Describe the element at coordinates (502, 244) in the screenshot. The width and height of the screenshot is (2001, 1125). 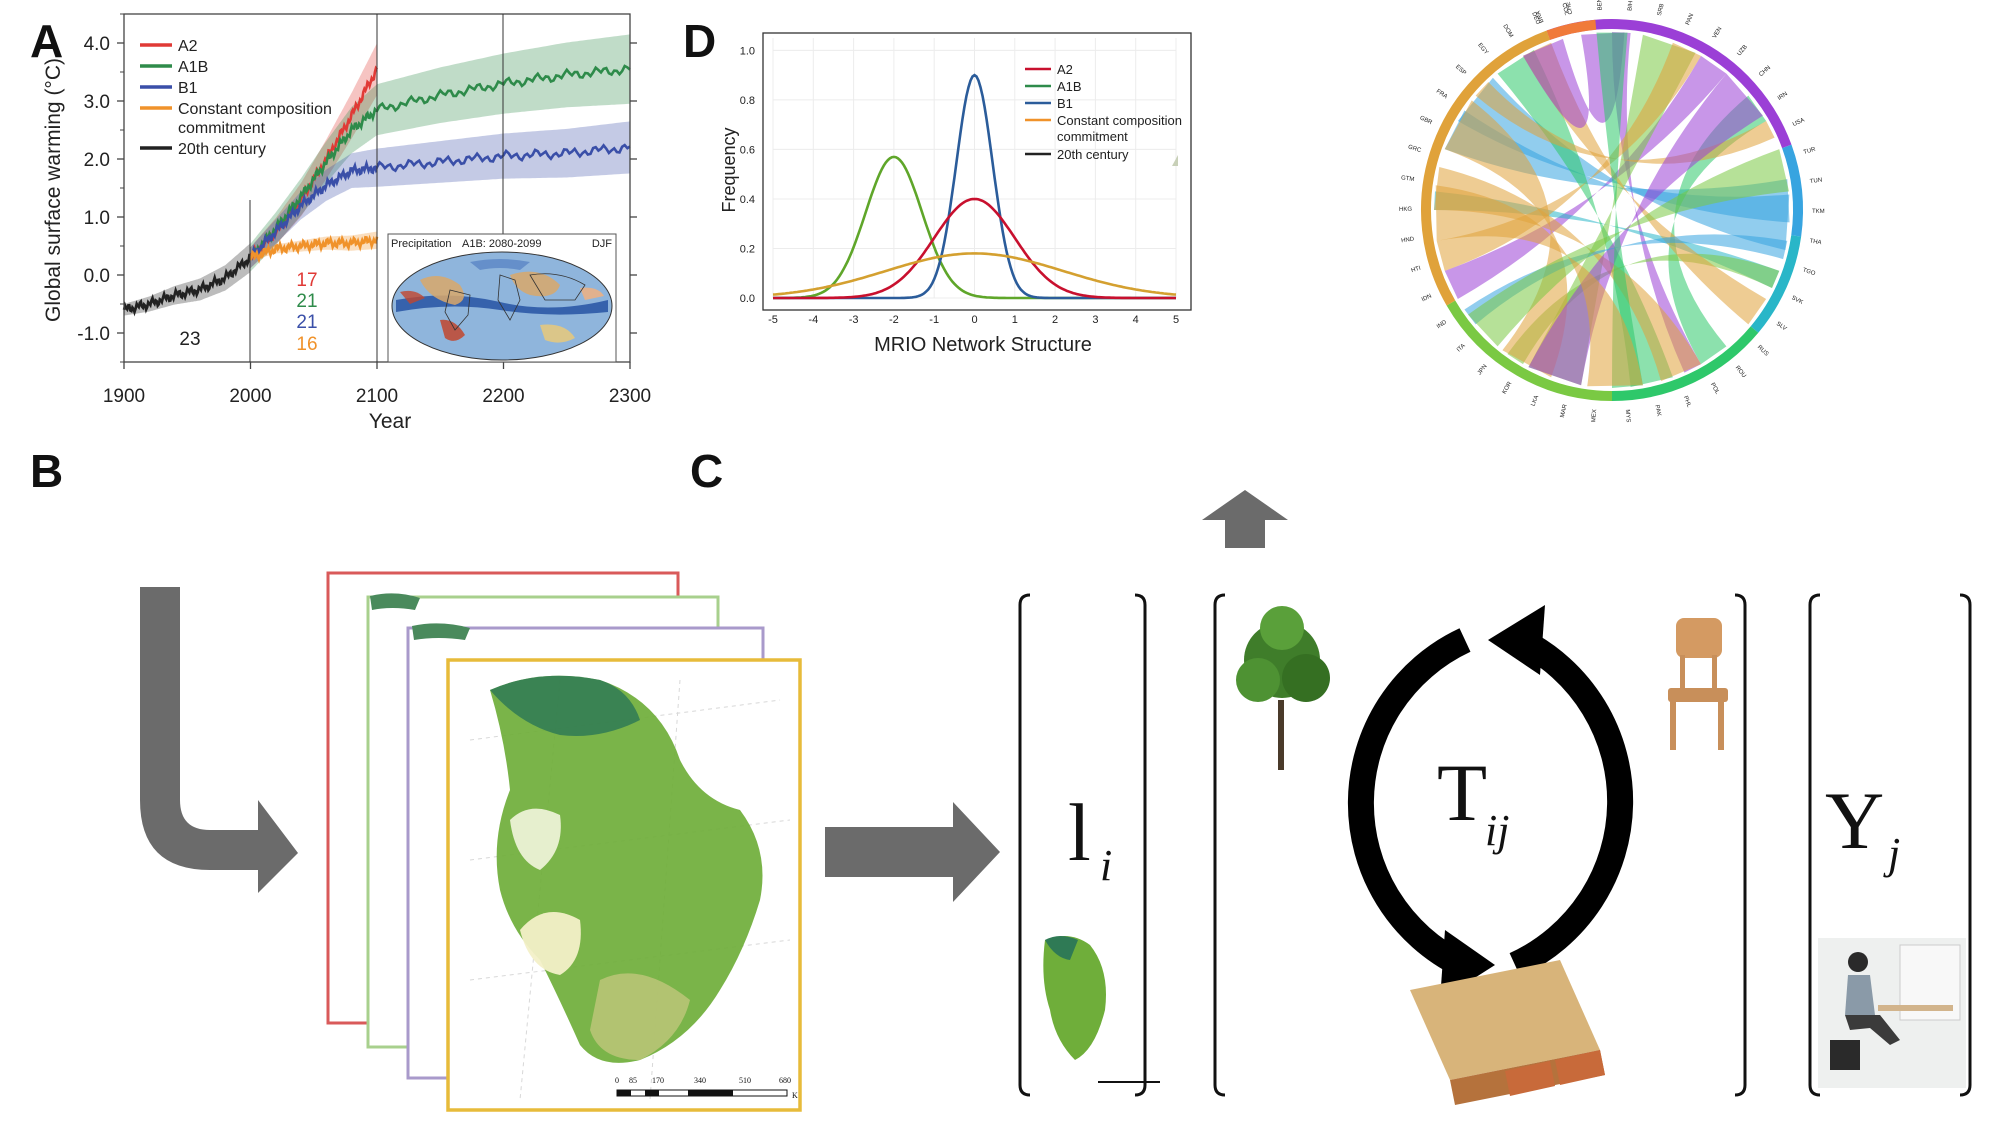
I see `inset-label-mid: A1B: 2080-2099` at that location.